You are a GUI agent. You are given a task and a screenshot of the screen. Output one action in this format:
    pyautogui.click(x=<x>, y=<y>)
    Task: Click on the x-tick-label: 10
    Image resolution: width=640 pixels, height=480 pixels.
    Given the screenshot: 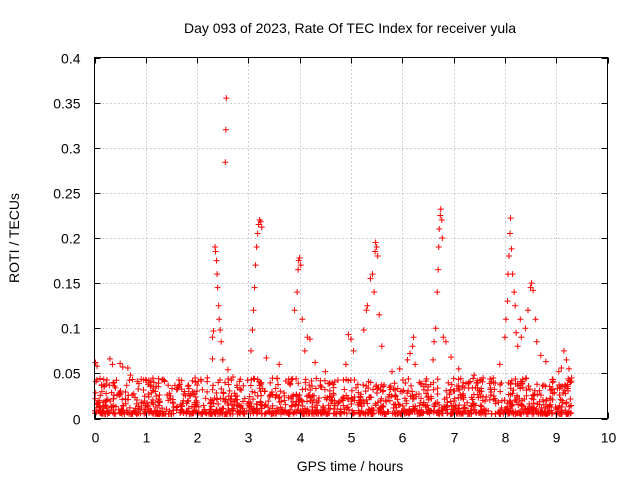 What is the action you would take?
    pyautogui.click(x=609, y=438)
    